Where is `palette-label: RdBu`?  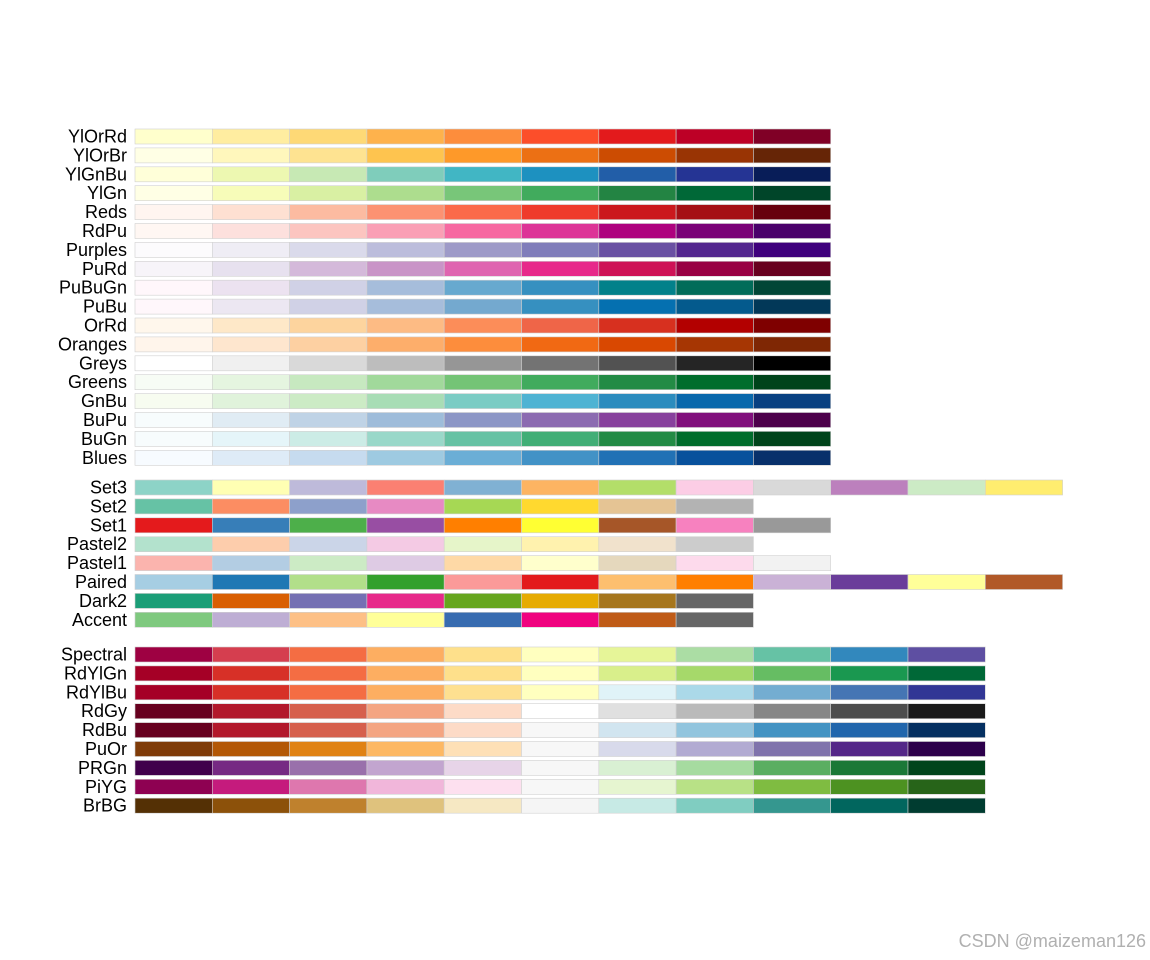 palette-label: RdBu is located at coordinates (104, 730).